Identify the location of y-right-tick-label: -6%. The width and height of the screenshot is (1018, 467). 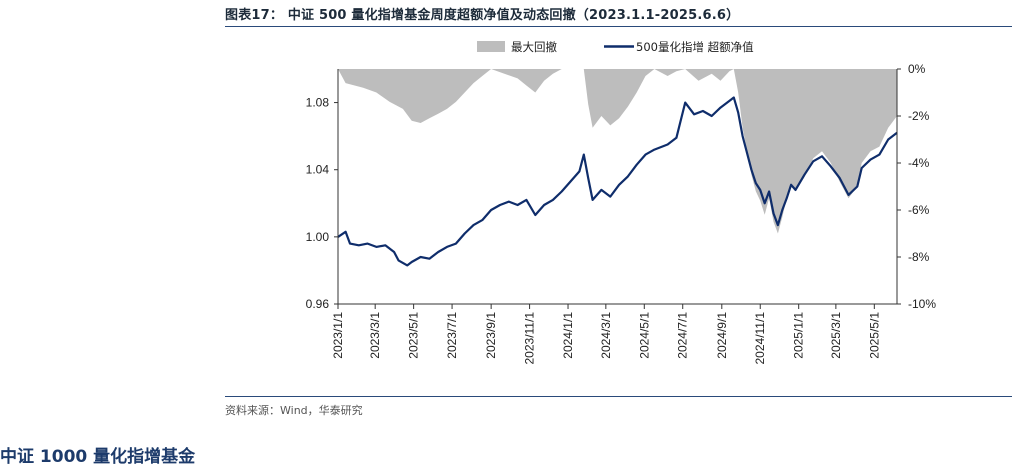
(919, 210).